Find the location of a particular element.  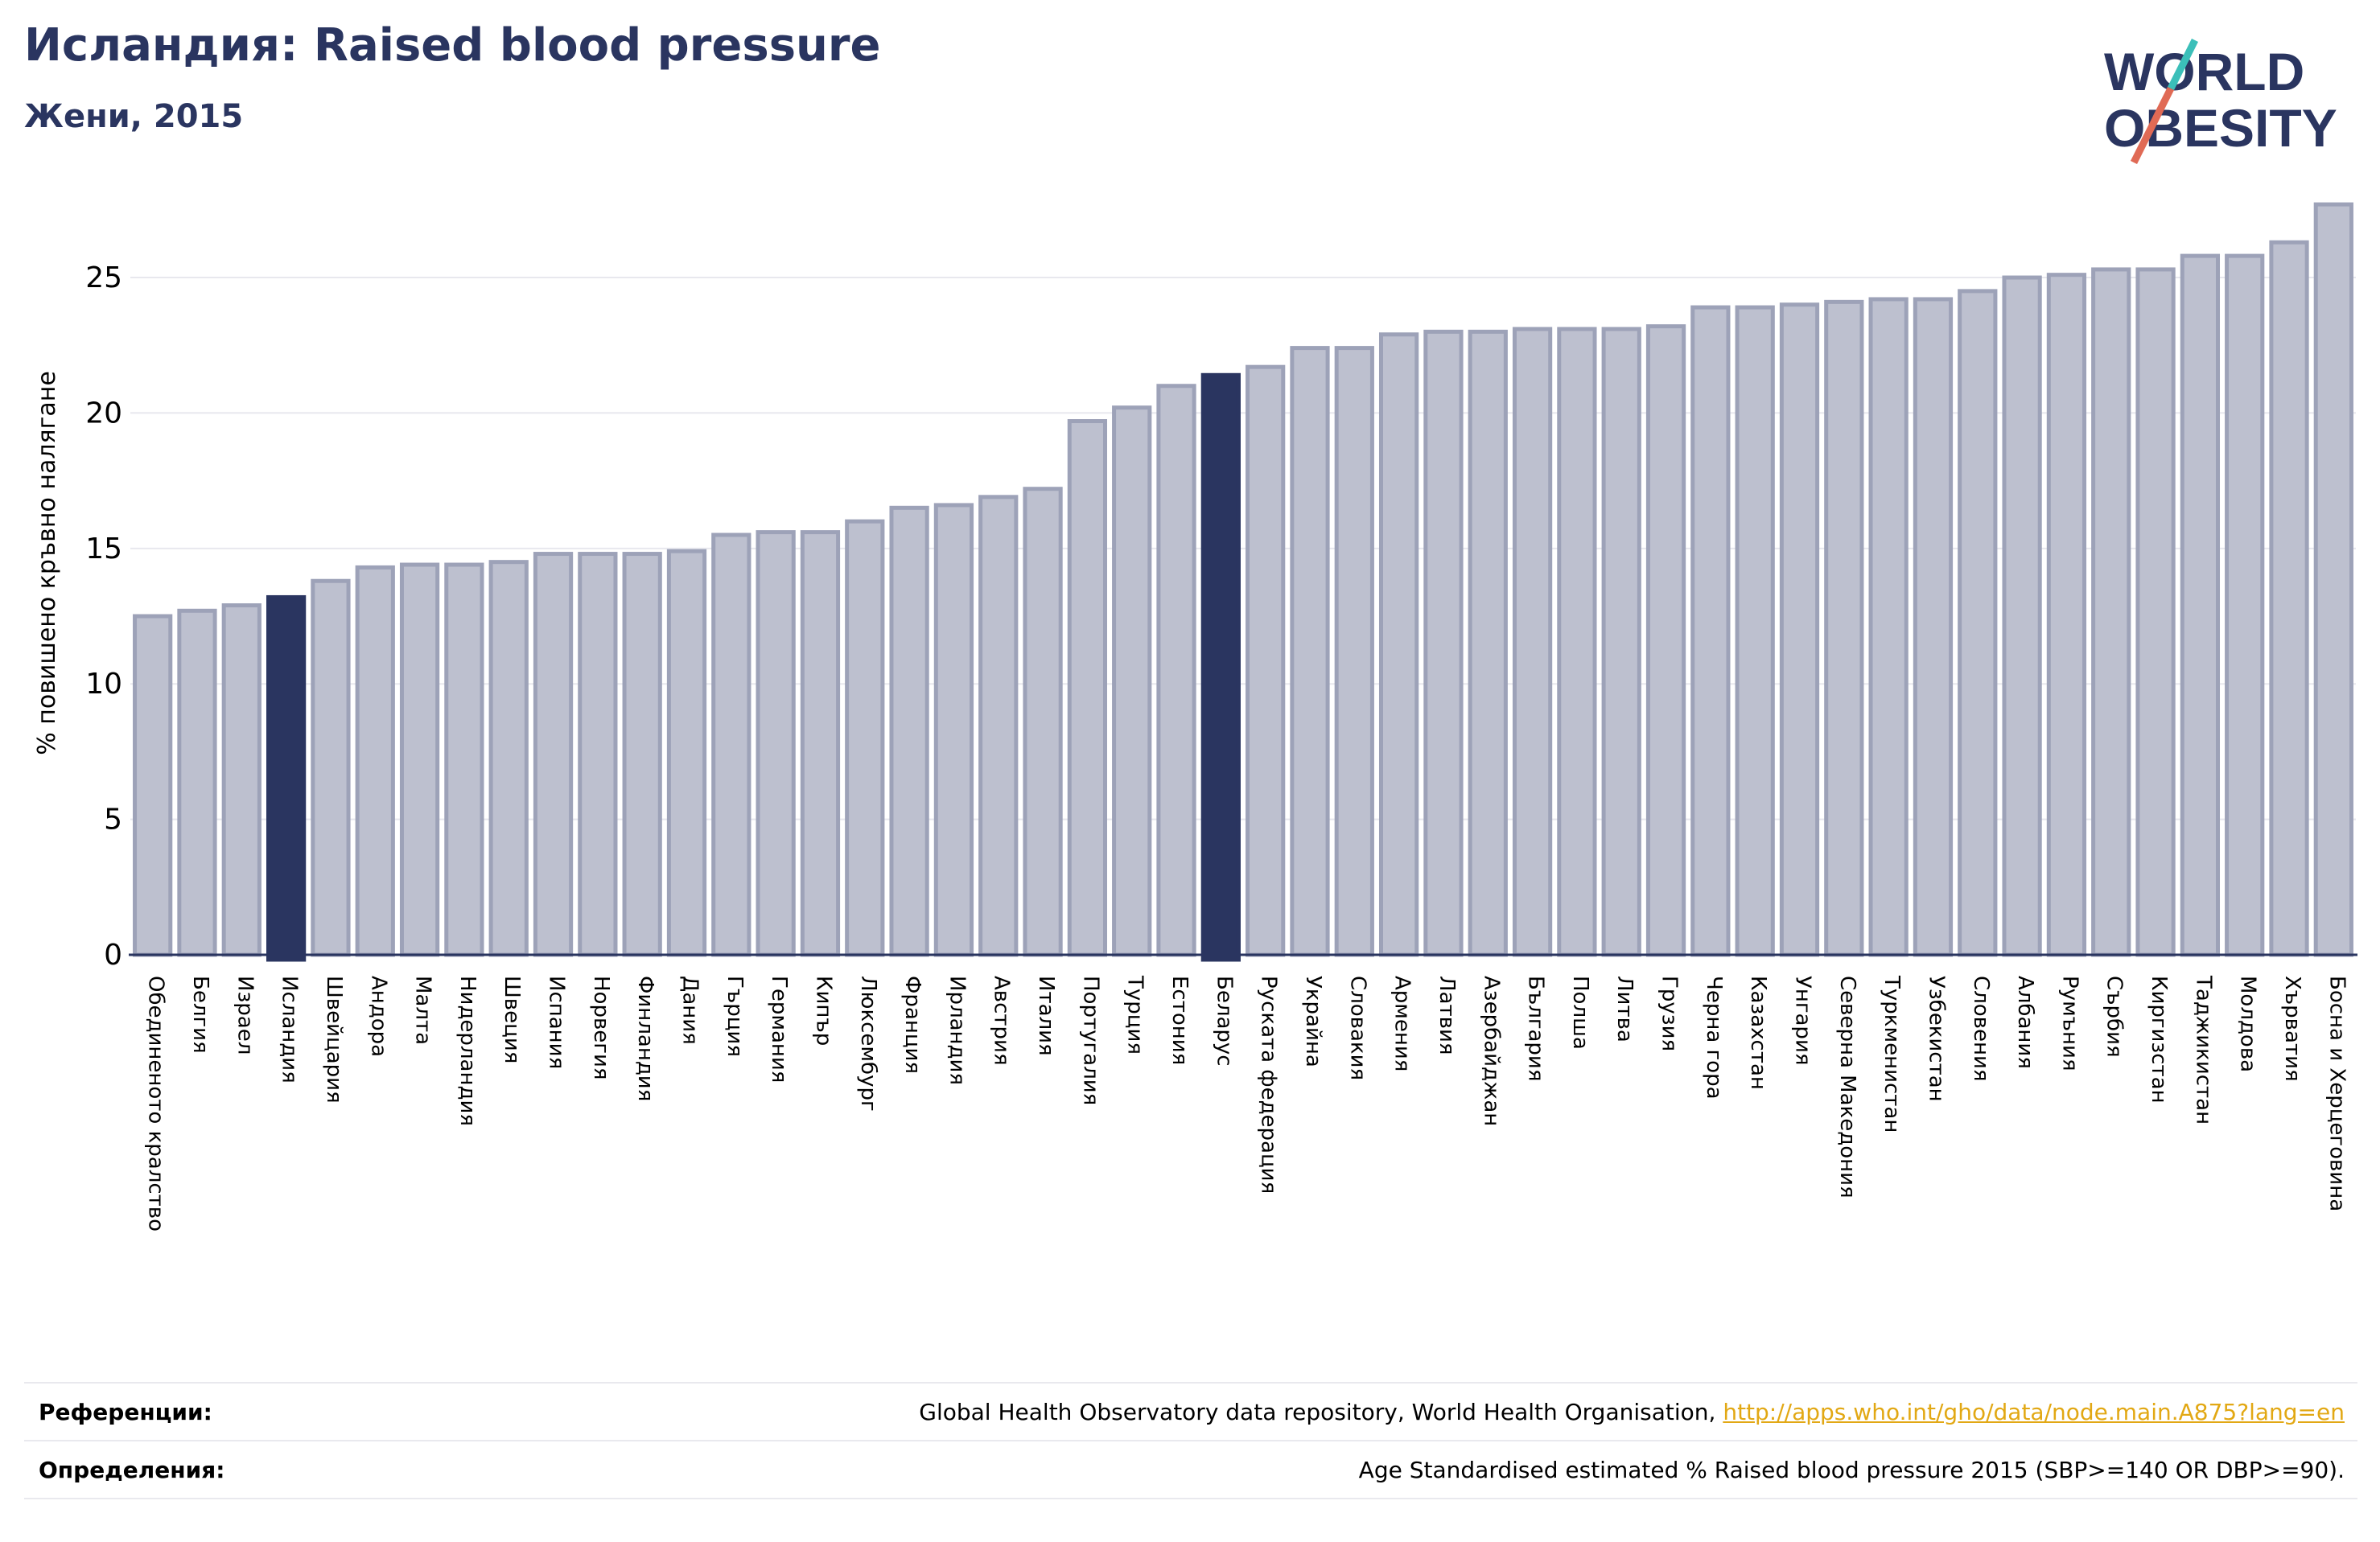

x-tick-label: Словакия is located at coordinates (1357, 1028).